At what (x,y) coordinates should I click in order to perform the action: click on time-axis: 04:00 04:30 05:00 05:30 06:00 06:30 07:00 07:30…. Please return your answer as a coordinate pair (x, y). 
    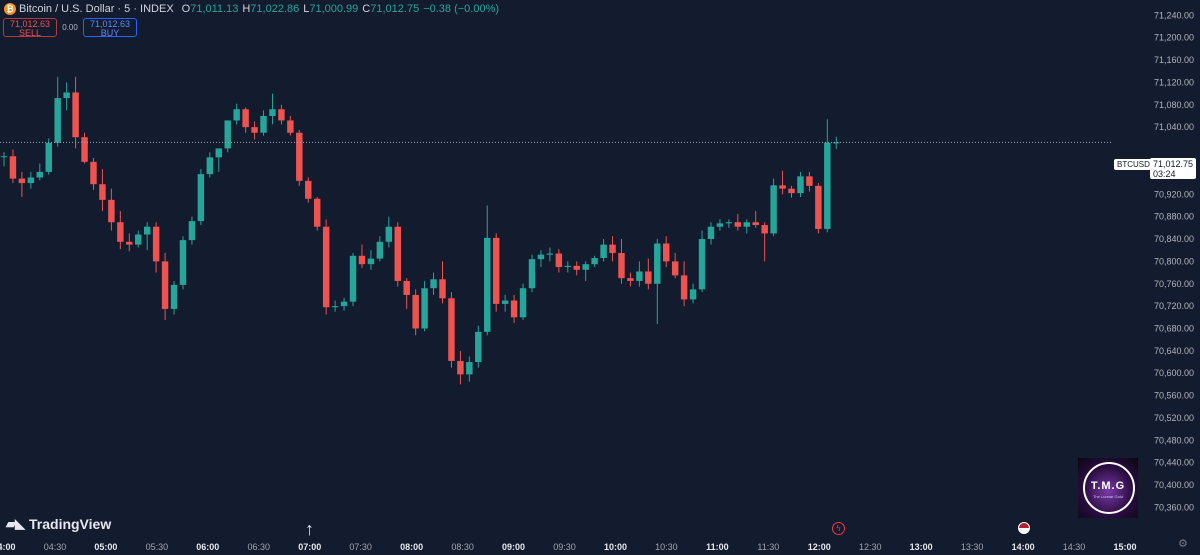
    Looking at the image, I should click on (568, 547).